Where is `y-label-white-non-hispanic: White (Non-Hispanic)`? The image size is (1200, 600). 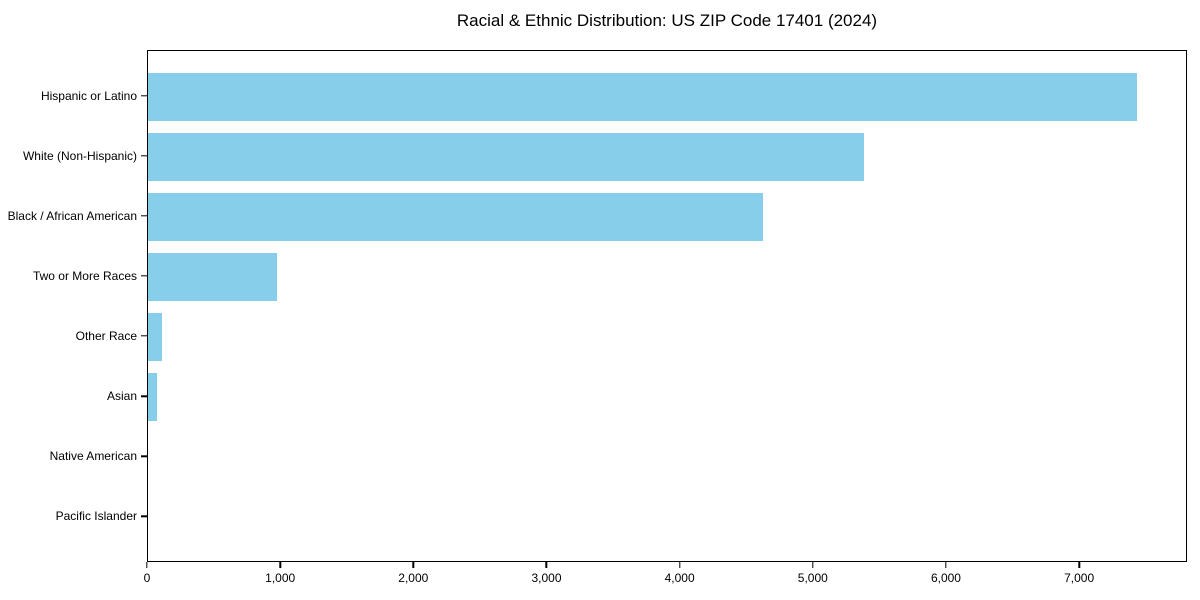 y-label-white-non-hispanic: White (Non-Hispanic) is located at coordinates (79, 155).